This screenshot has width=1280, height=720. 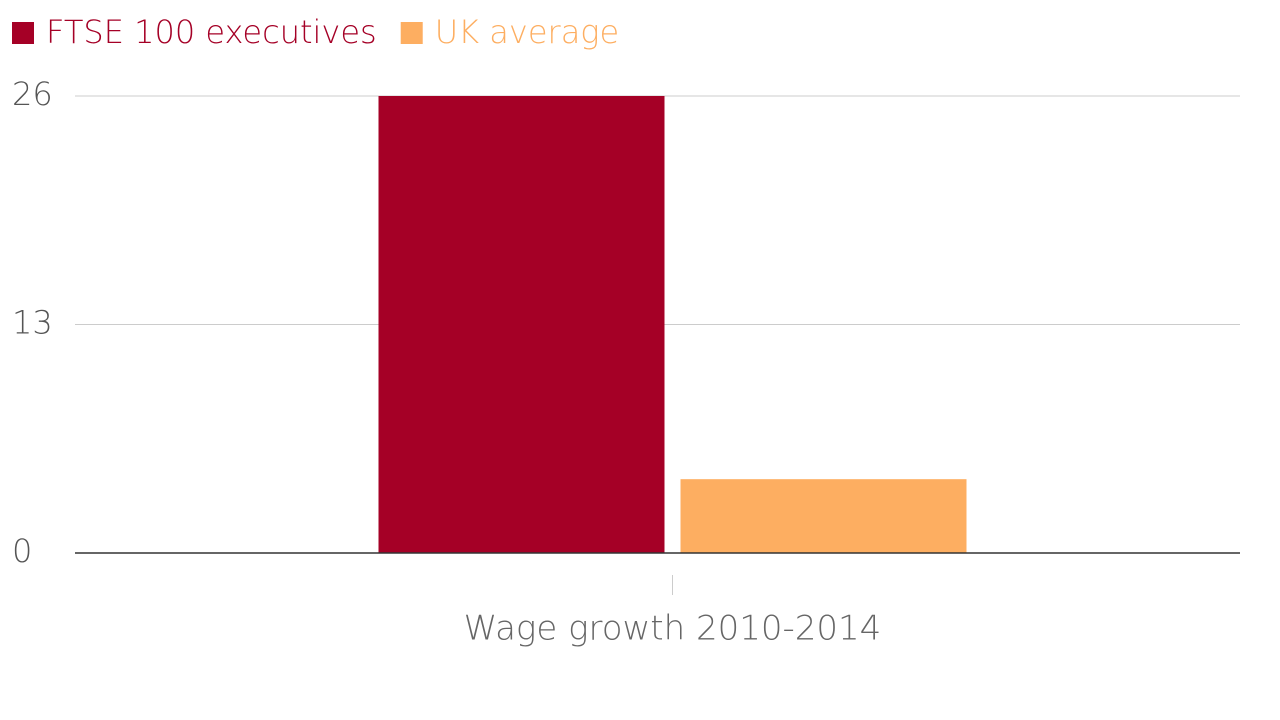 What do you see at coordinates (211, 32) in the screenshot?
I see `legend-label: FTSE 100 executives` at bounding box center [211, 32].